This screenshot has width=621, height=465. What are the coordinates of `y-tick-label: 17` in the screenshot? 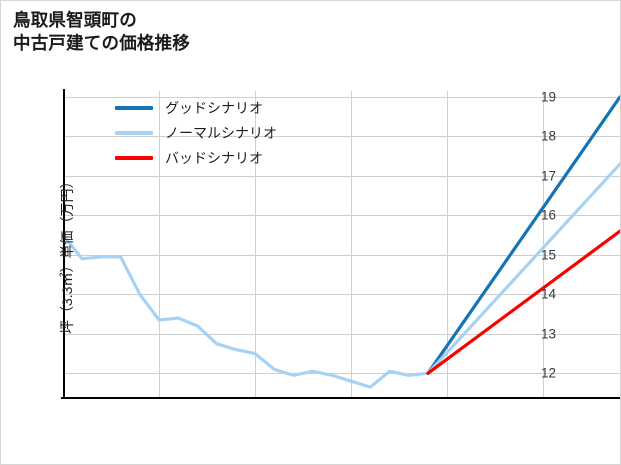 It's located at (548, 176).